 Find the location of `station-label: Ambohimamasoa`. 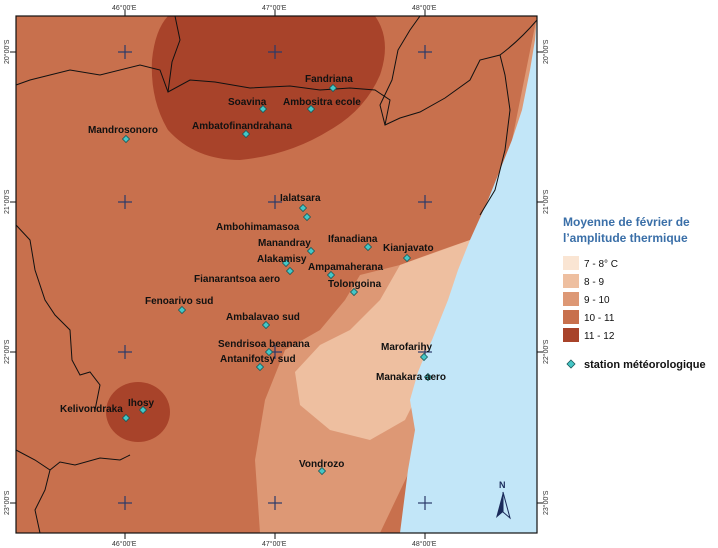

station-label: Ambohimamasoa is located at coordinates (258, 227).